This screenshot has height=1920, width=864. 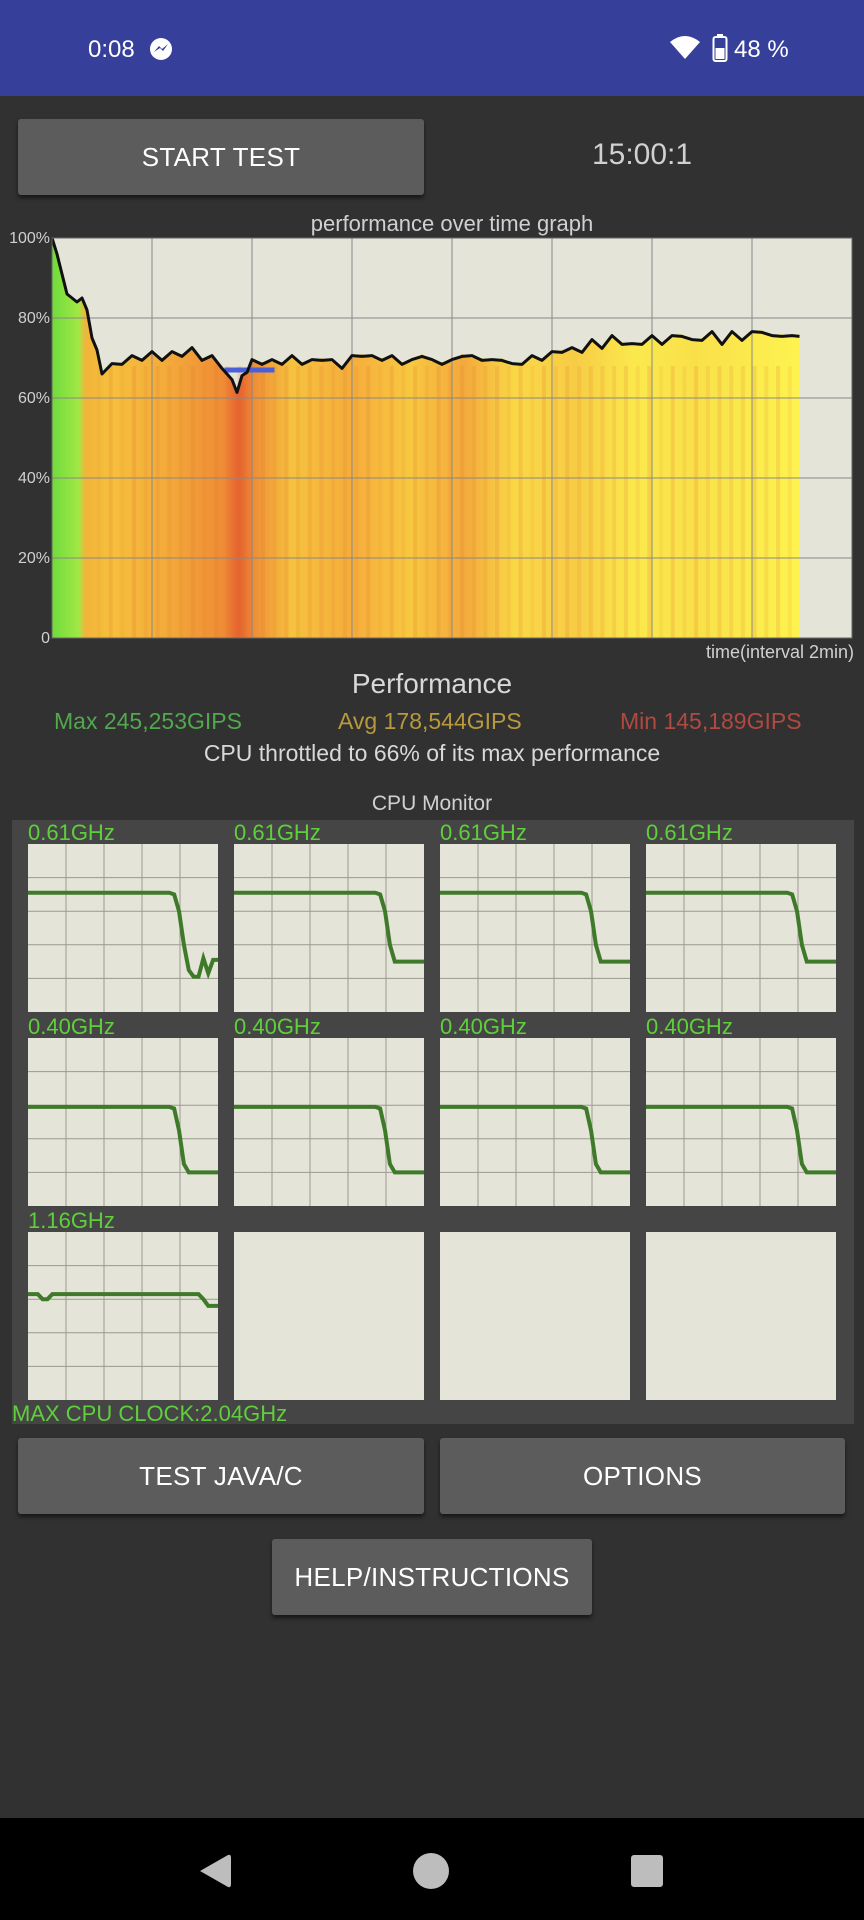 What do you see at coordinates (642, 154) in the screenshot?
I see `test-timer: 15:00:1` at bounding box center [642, 154].